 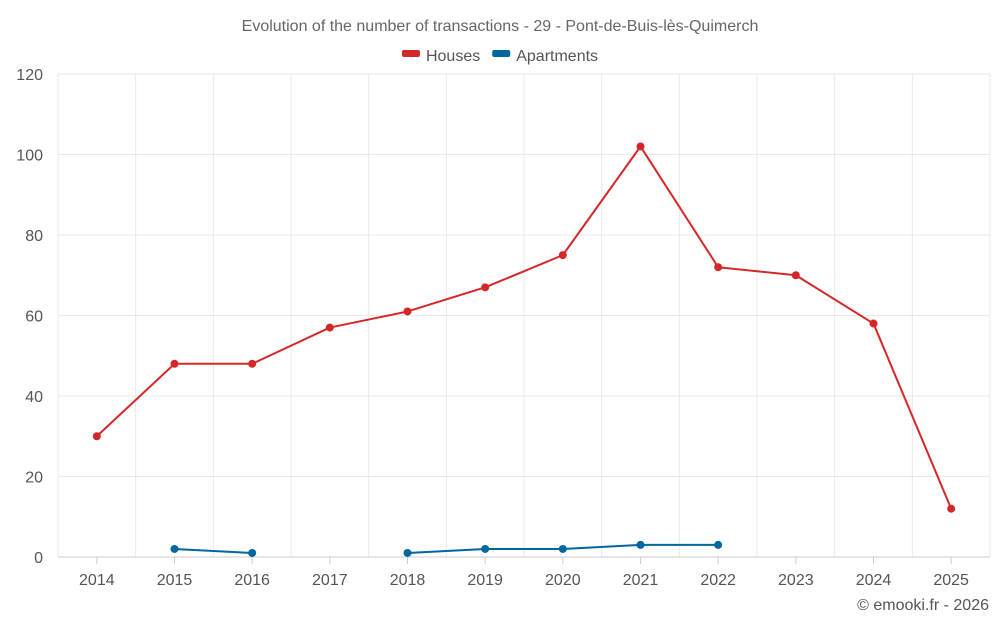 What do you see at coordinates (874, 580) in the screenshot?
I see `x-tick-label: 2024` at bounding box center [874, 580].